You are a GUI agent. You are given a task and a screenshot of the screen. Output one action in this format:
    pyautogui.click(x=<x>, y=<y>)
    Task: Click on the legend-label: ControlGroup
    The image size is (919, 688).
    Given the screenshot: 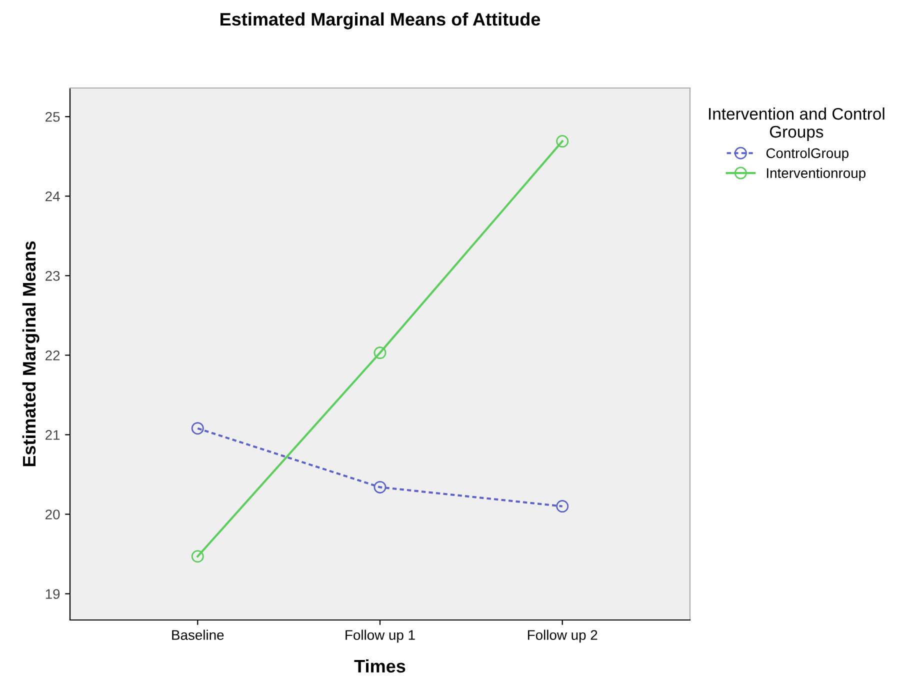 What is the action you would take?
    pyautogui.click(x=807, y=154)
    